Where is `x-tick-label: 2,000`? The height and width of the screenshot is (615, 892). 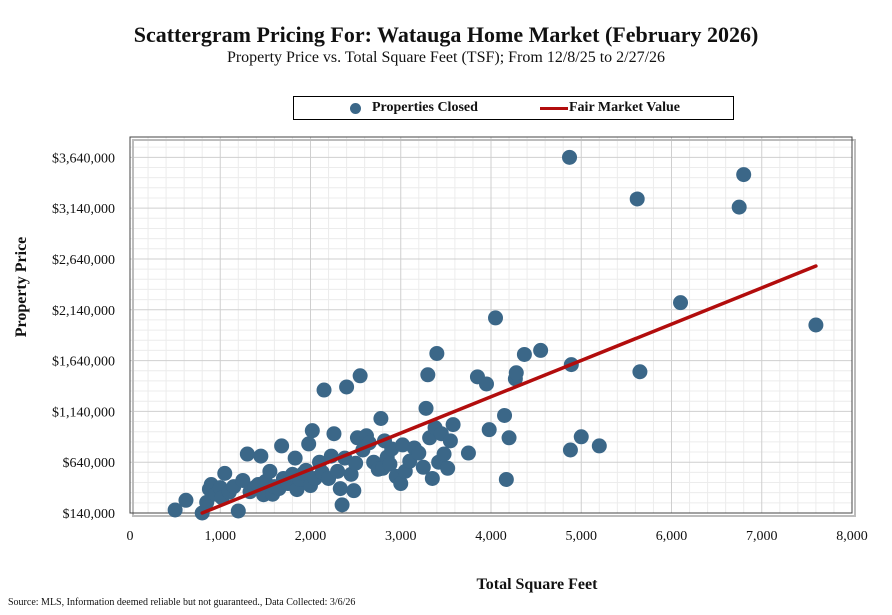 x-tick-label: 2,000 is located at coordinates (311, 536).